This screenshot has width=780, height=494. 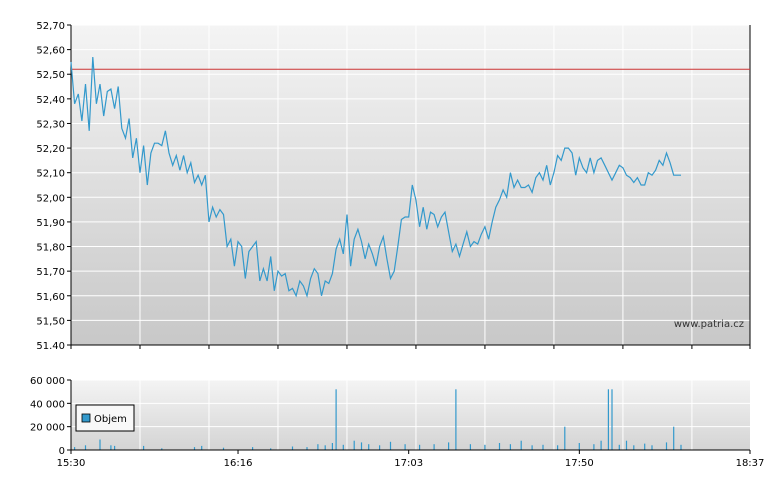 I want to click on volume-x-axis: 15:30 16:16 17:03 17:50 18:37, so click(x=411, y=459).